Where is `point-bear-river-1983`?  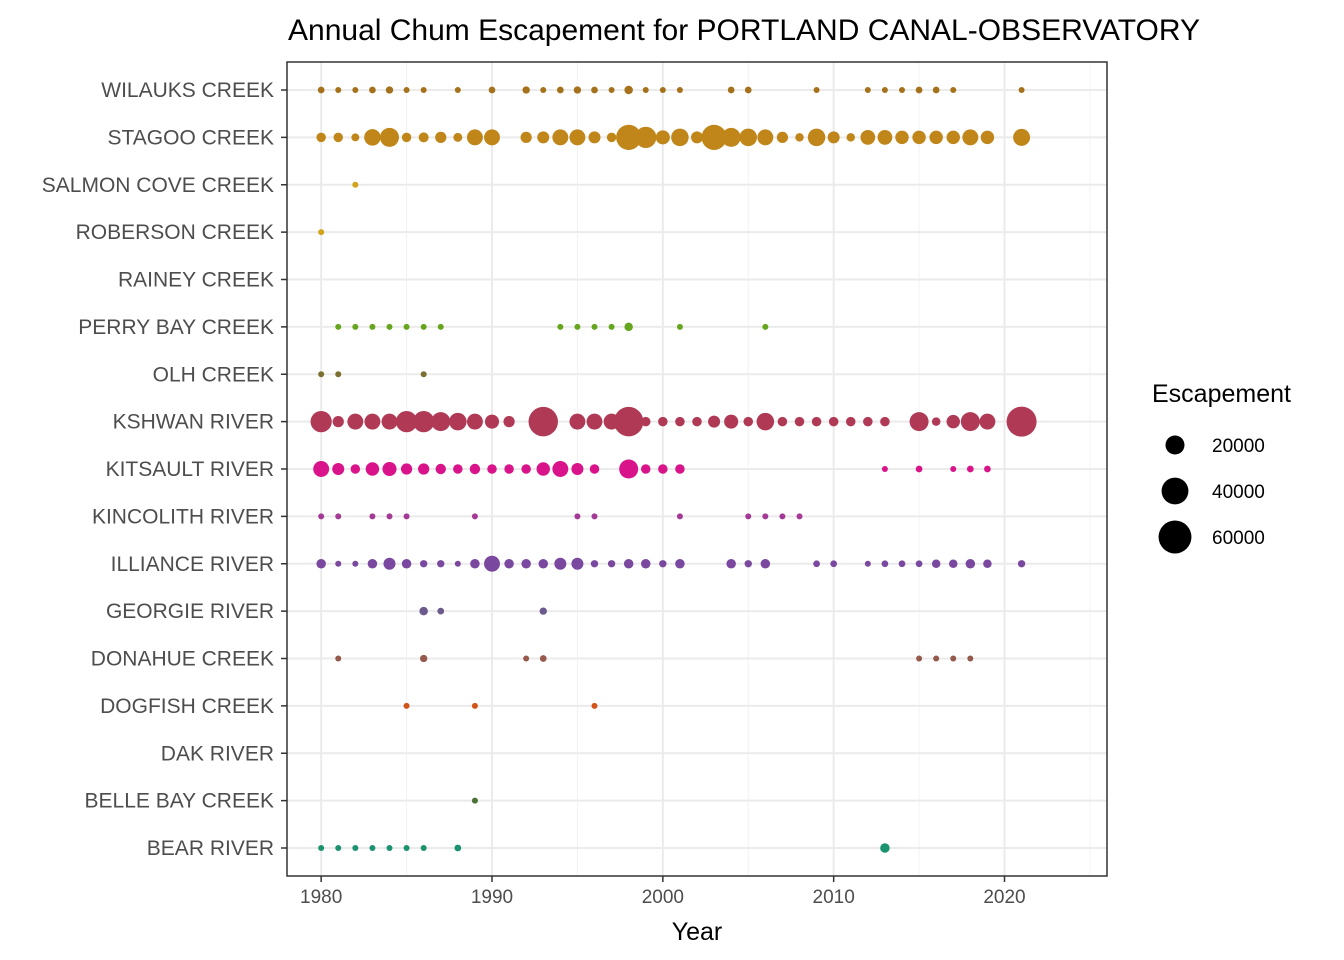
point-bear-river-1983 is located at coordinates (372, 848).